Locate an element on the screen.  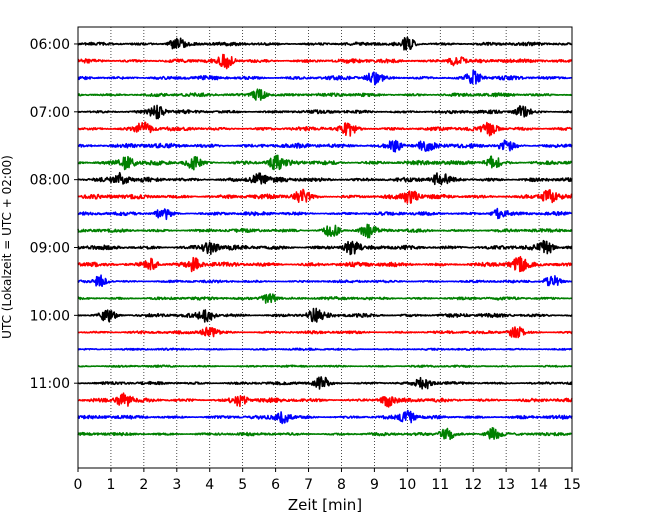
x-tick-label: 11 is located at coordinates (440, 485).